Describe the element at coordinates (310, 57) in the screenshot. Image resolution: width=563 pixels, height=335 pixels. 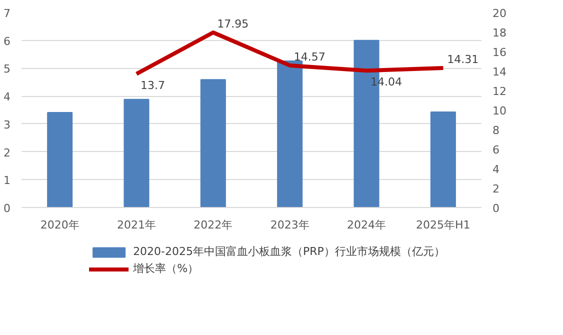
I see `data-label: 14.57` at that location.